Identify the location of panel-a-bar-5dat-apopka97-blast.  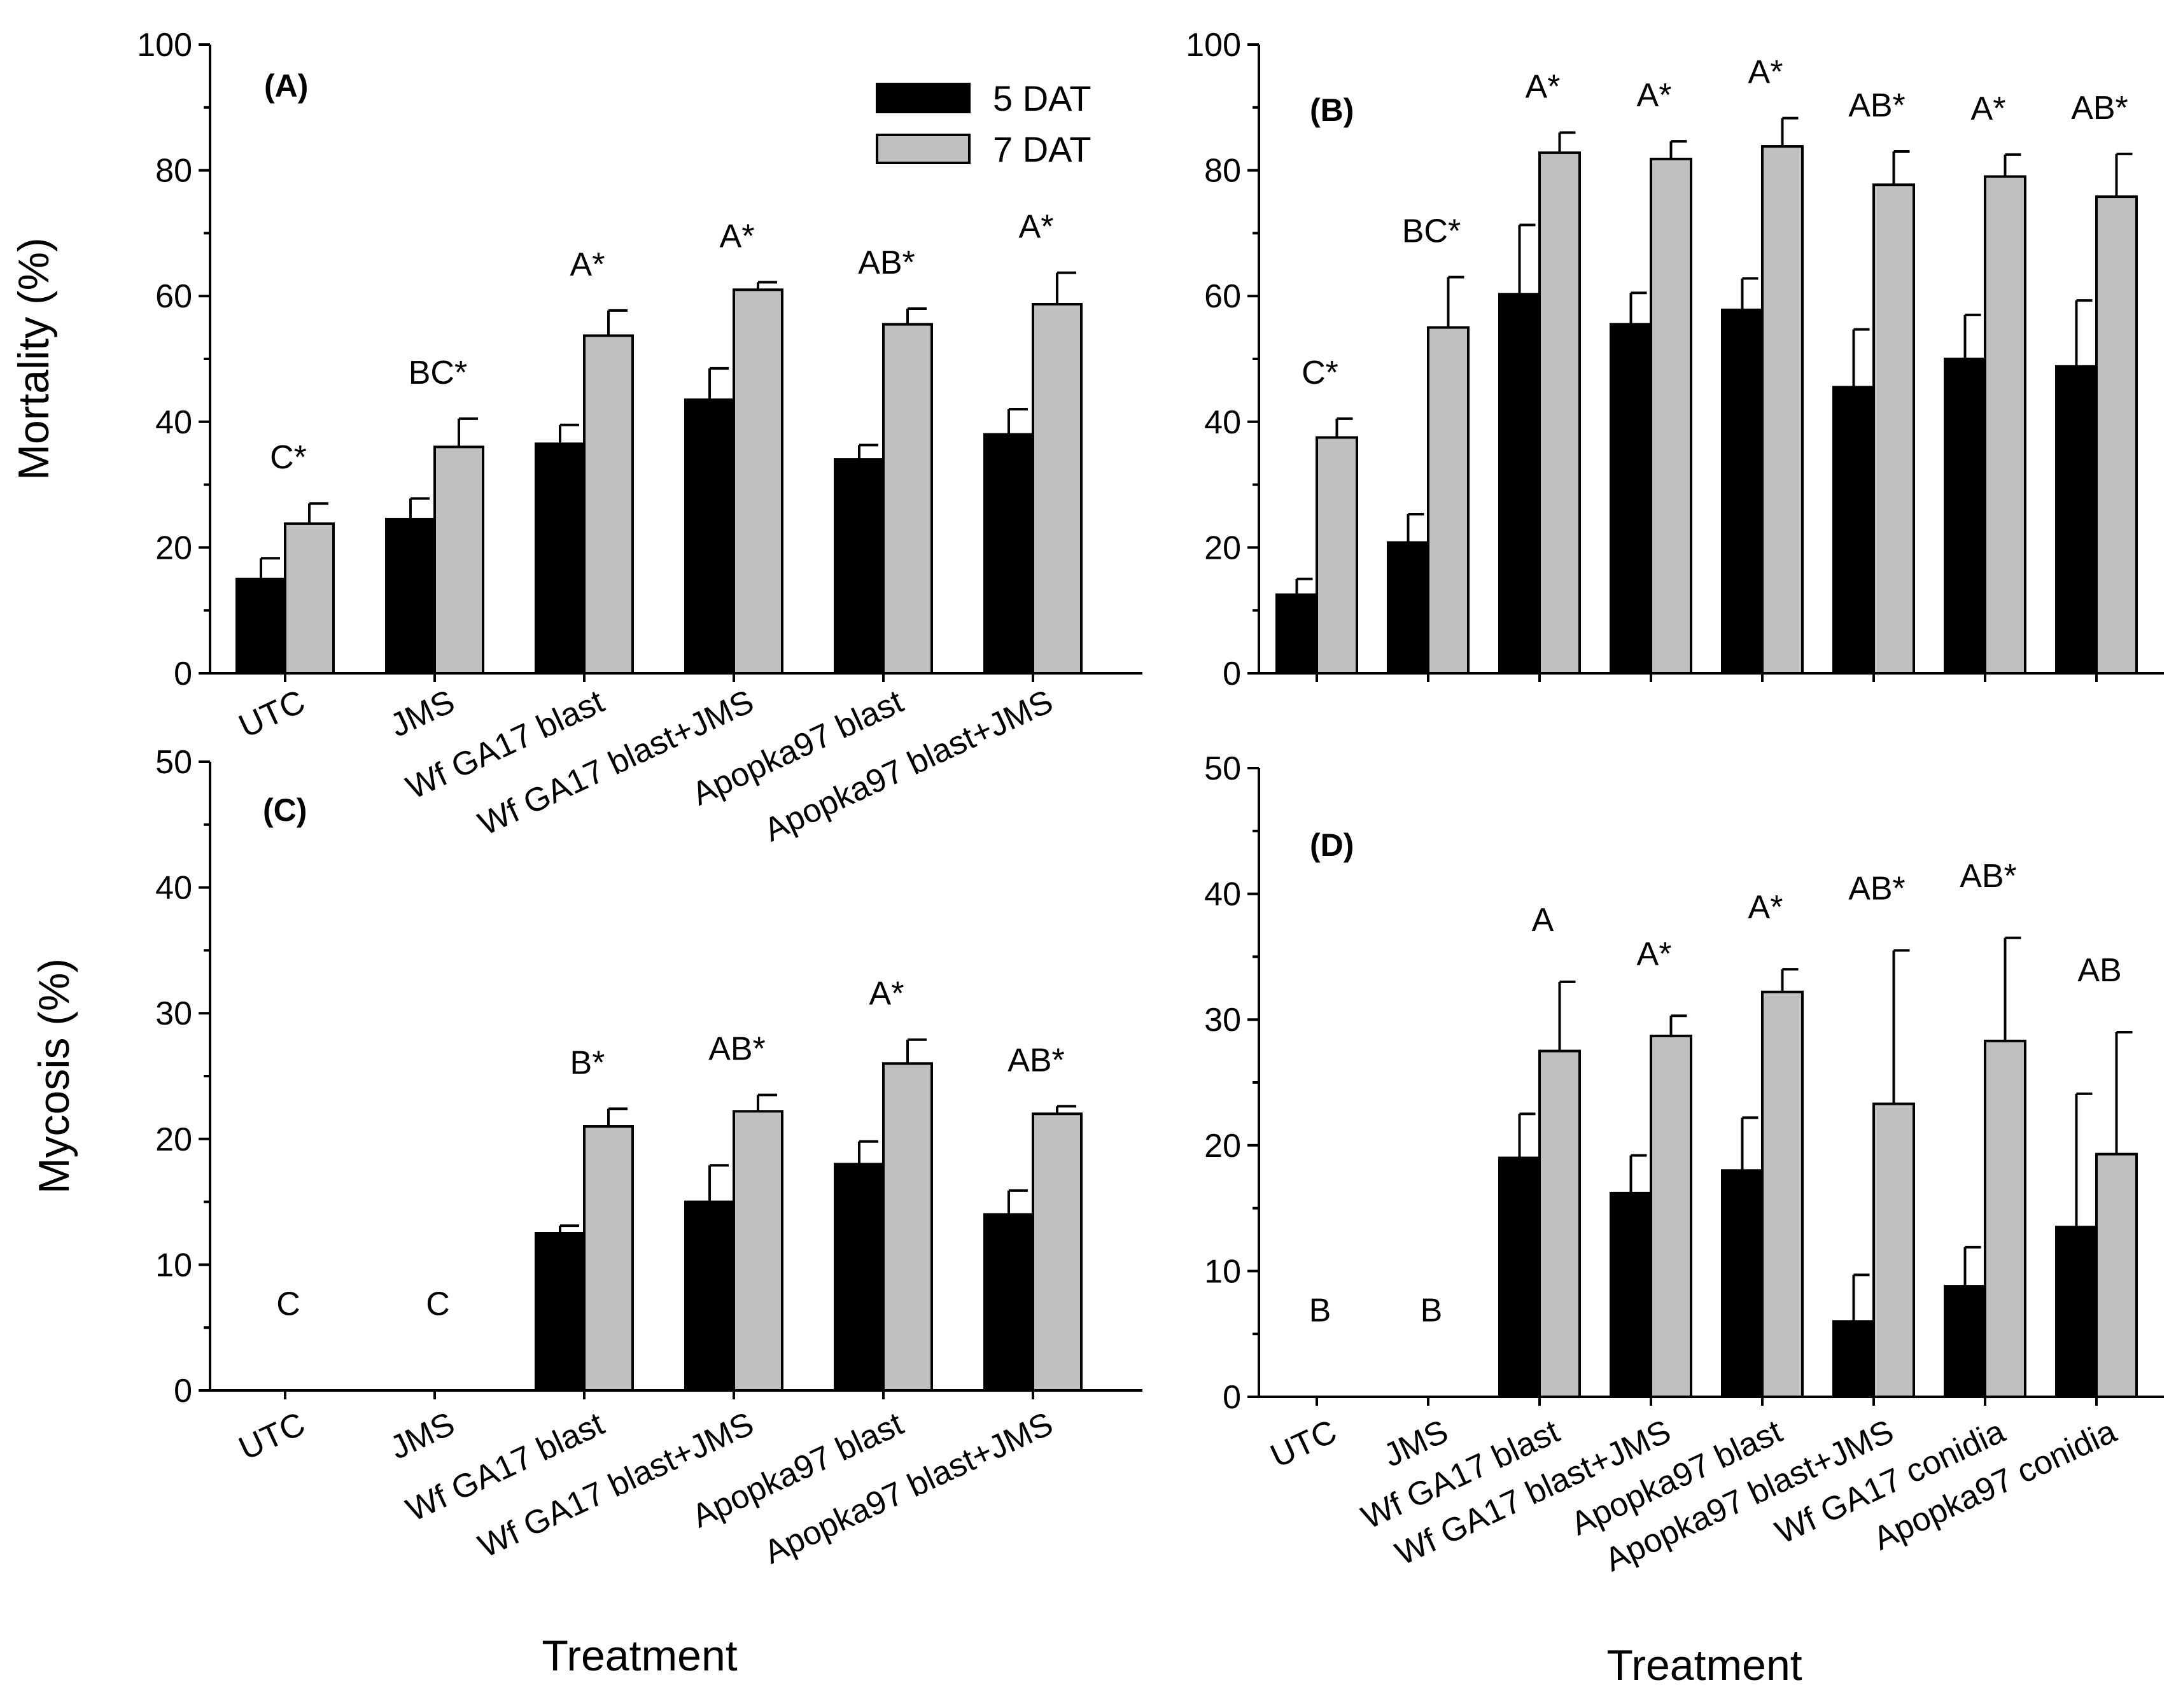
(859, 566).